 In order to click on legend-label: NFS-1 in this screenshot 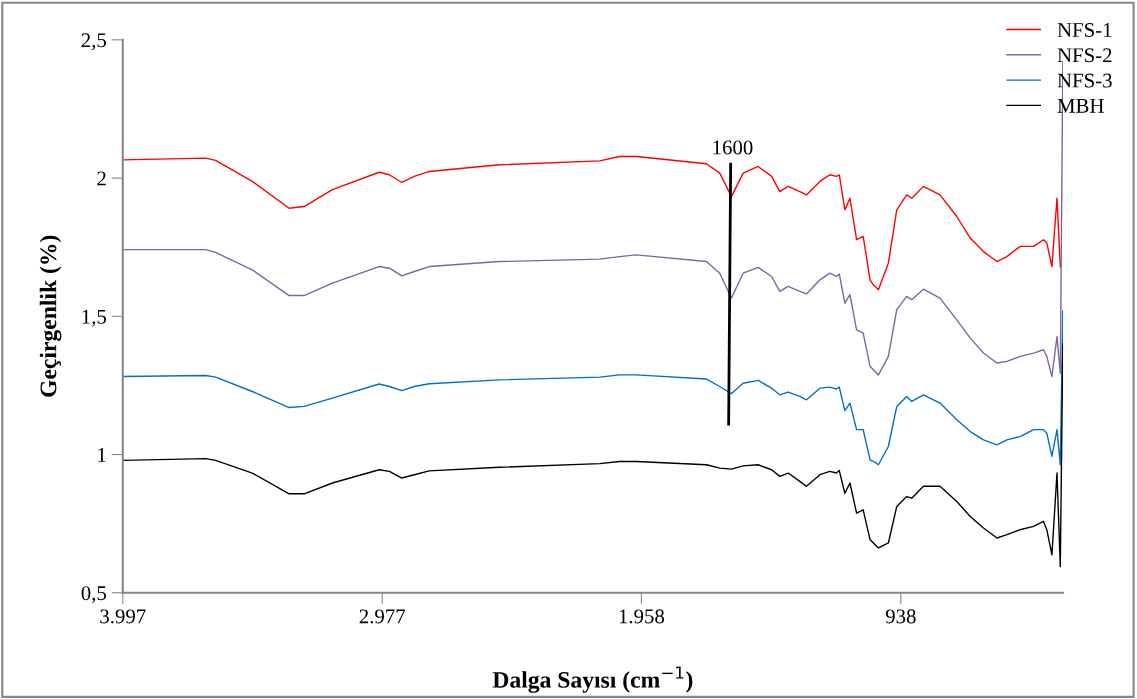, I will do `click(1084, 30)`.